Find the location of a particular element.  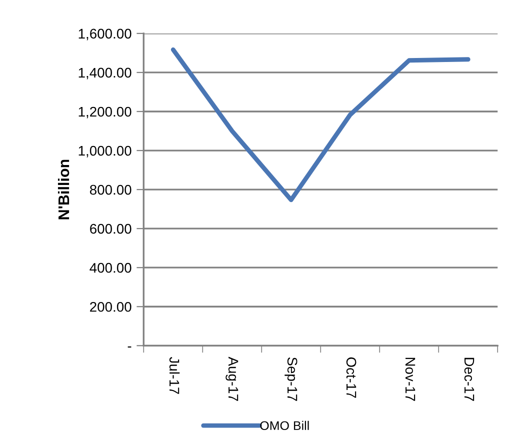

y-tick-label: 200.00 is located at coordinates (111, 307).